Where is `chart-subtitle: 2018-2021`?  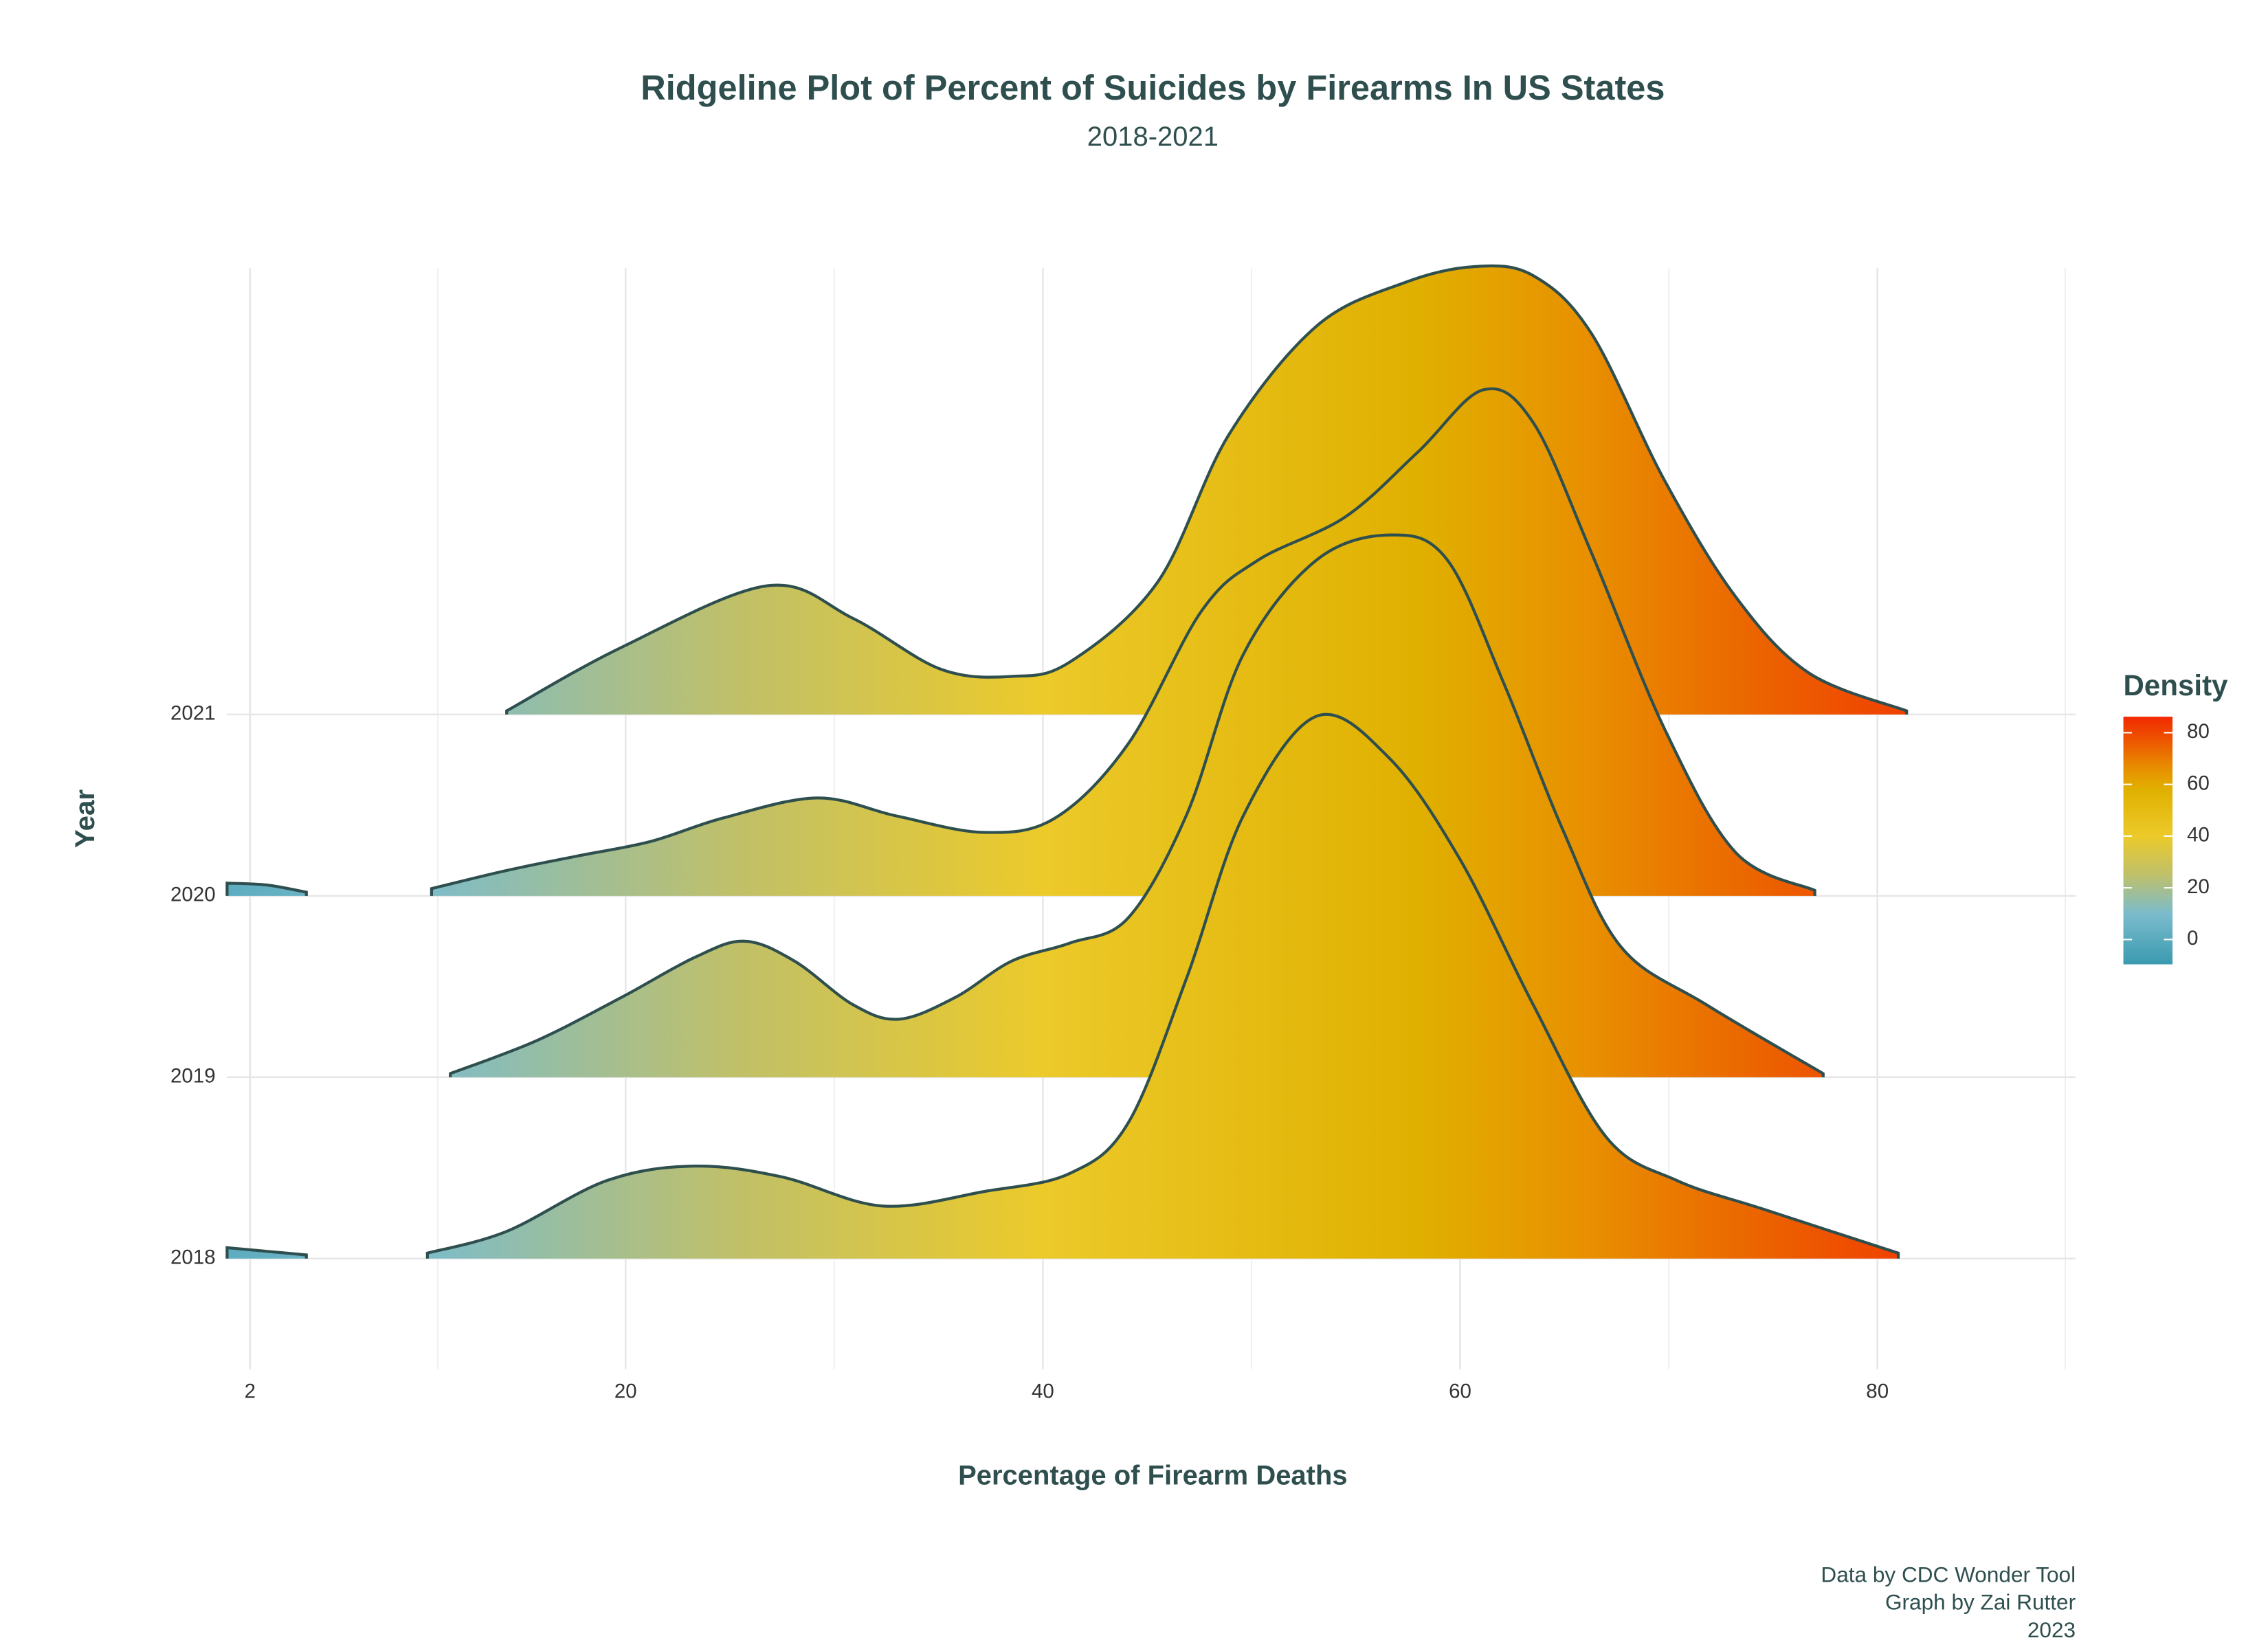 chart-subtitle: 2018-2021 is located at coordinates (1153, 136).